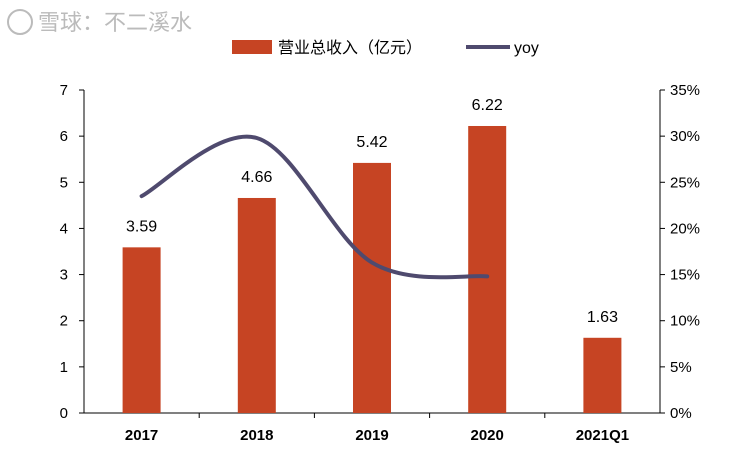 This screenshot has width=742, height=452. I want to click on watermark-logo-icon, so click(20, 22).